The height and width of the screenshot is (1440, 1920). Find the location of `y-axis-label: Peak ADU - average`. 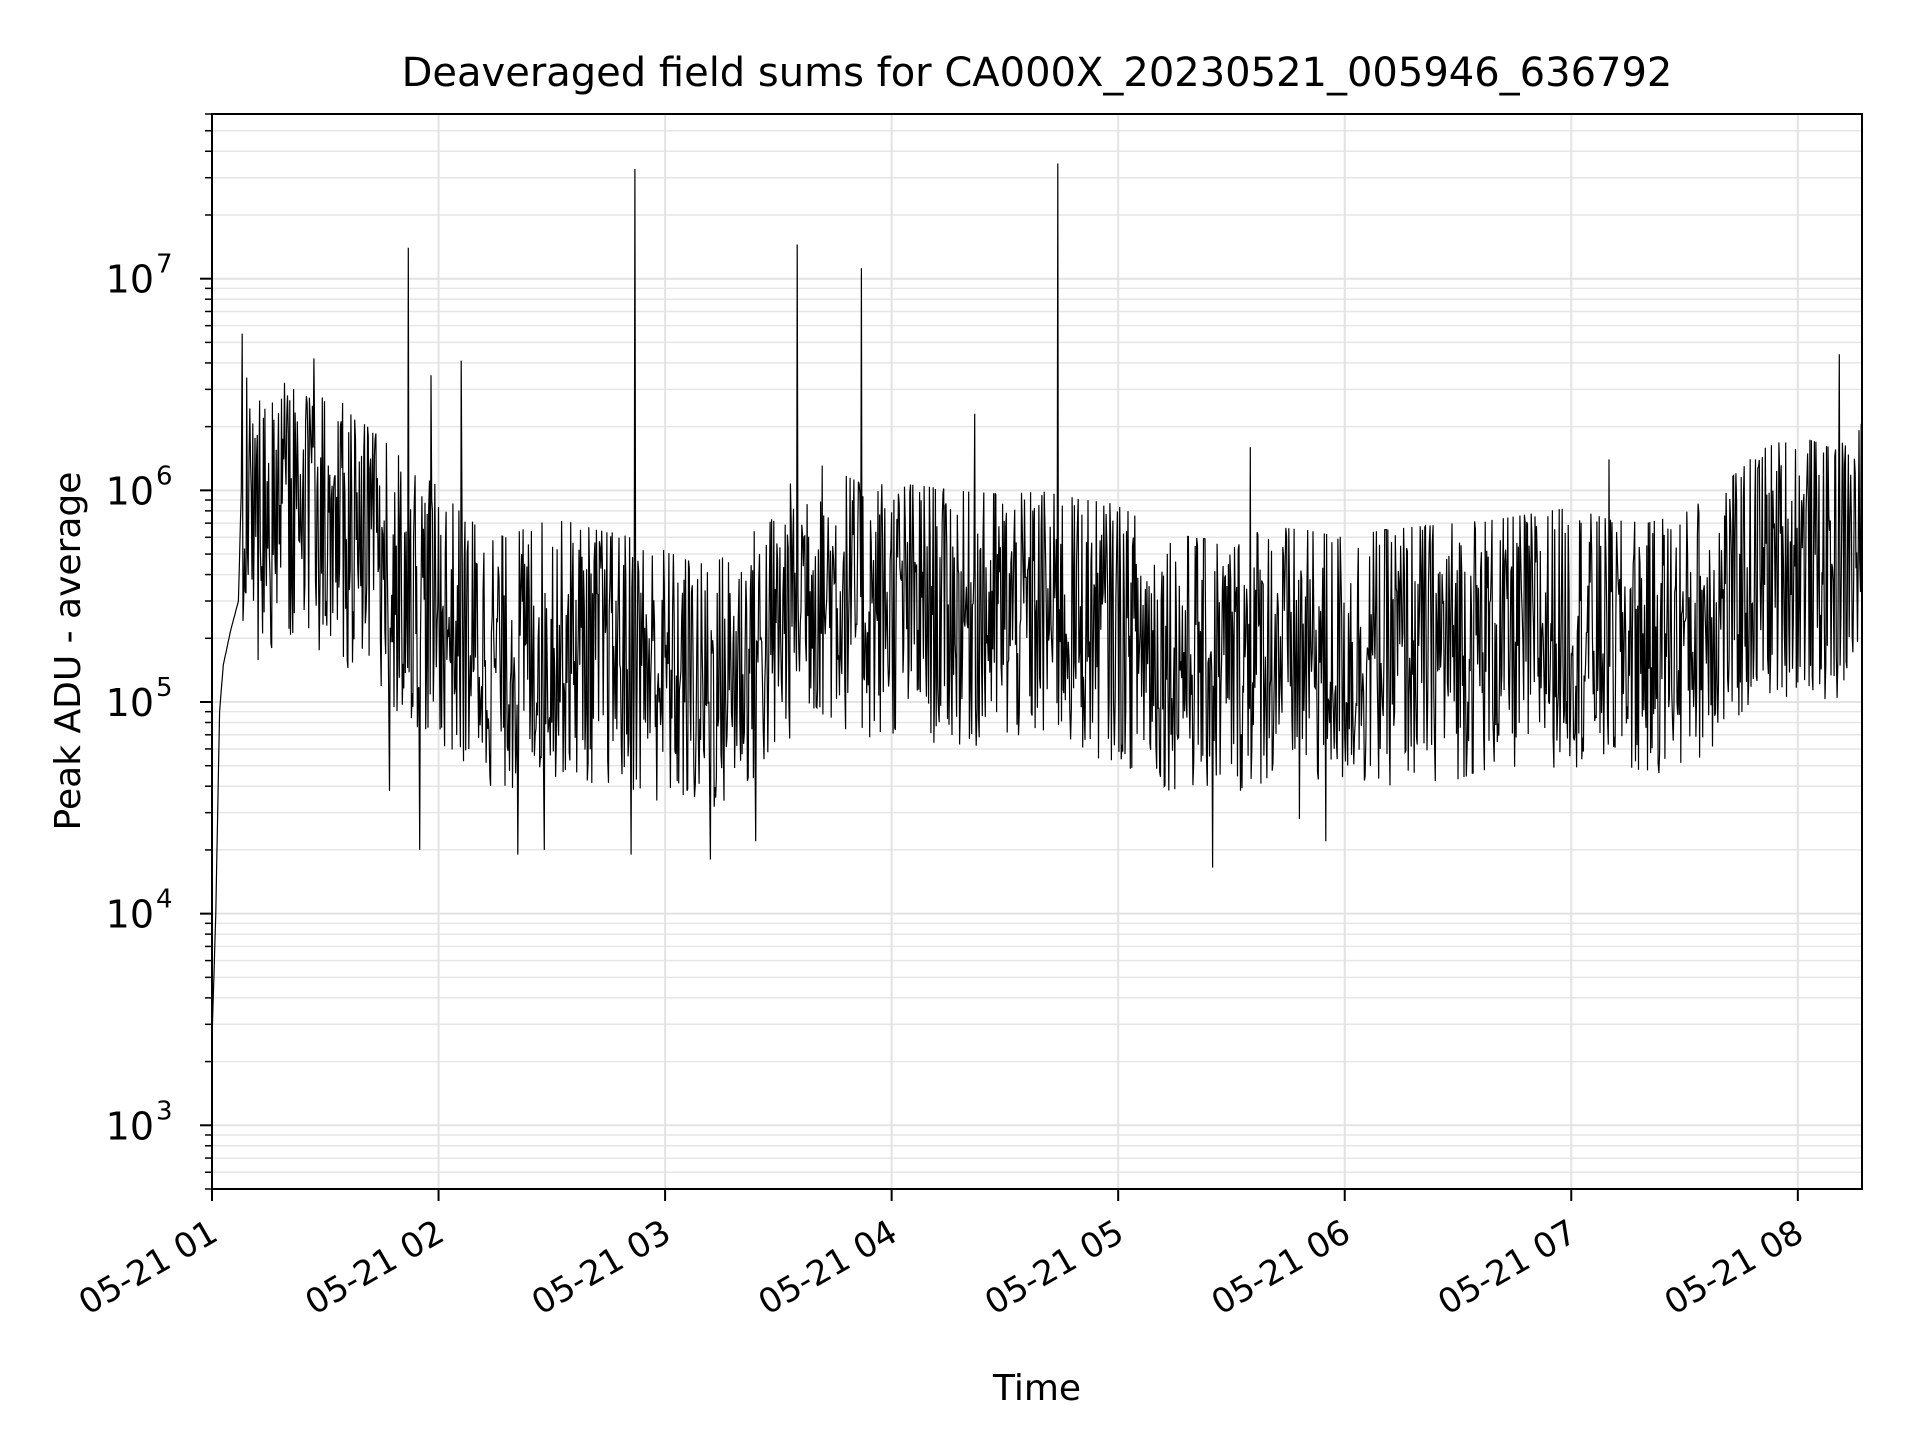

y-axis-label: Peak ADU - average is located at coordinates (68, 651).